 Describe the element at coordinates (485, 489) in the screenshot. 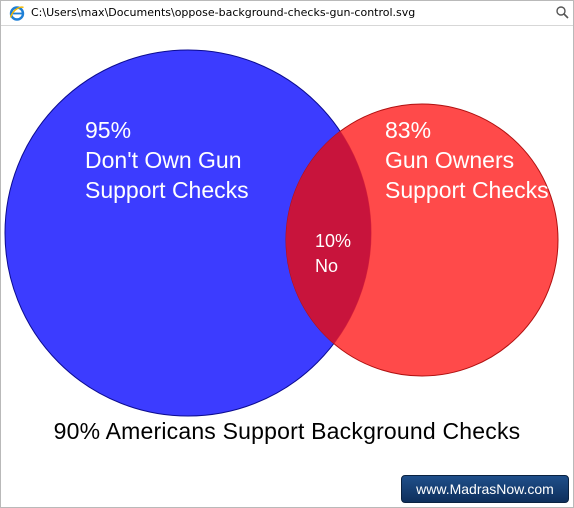

I see `watermark-badge: www.MadrasNow.com` at that location.